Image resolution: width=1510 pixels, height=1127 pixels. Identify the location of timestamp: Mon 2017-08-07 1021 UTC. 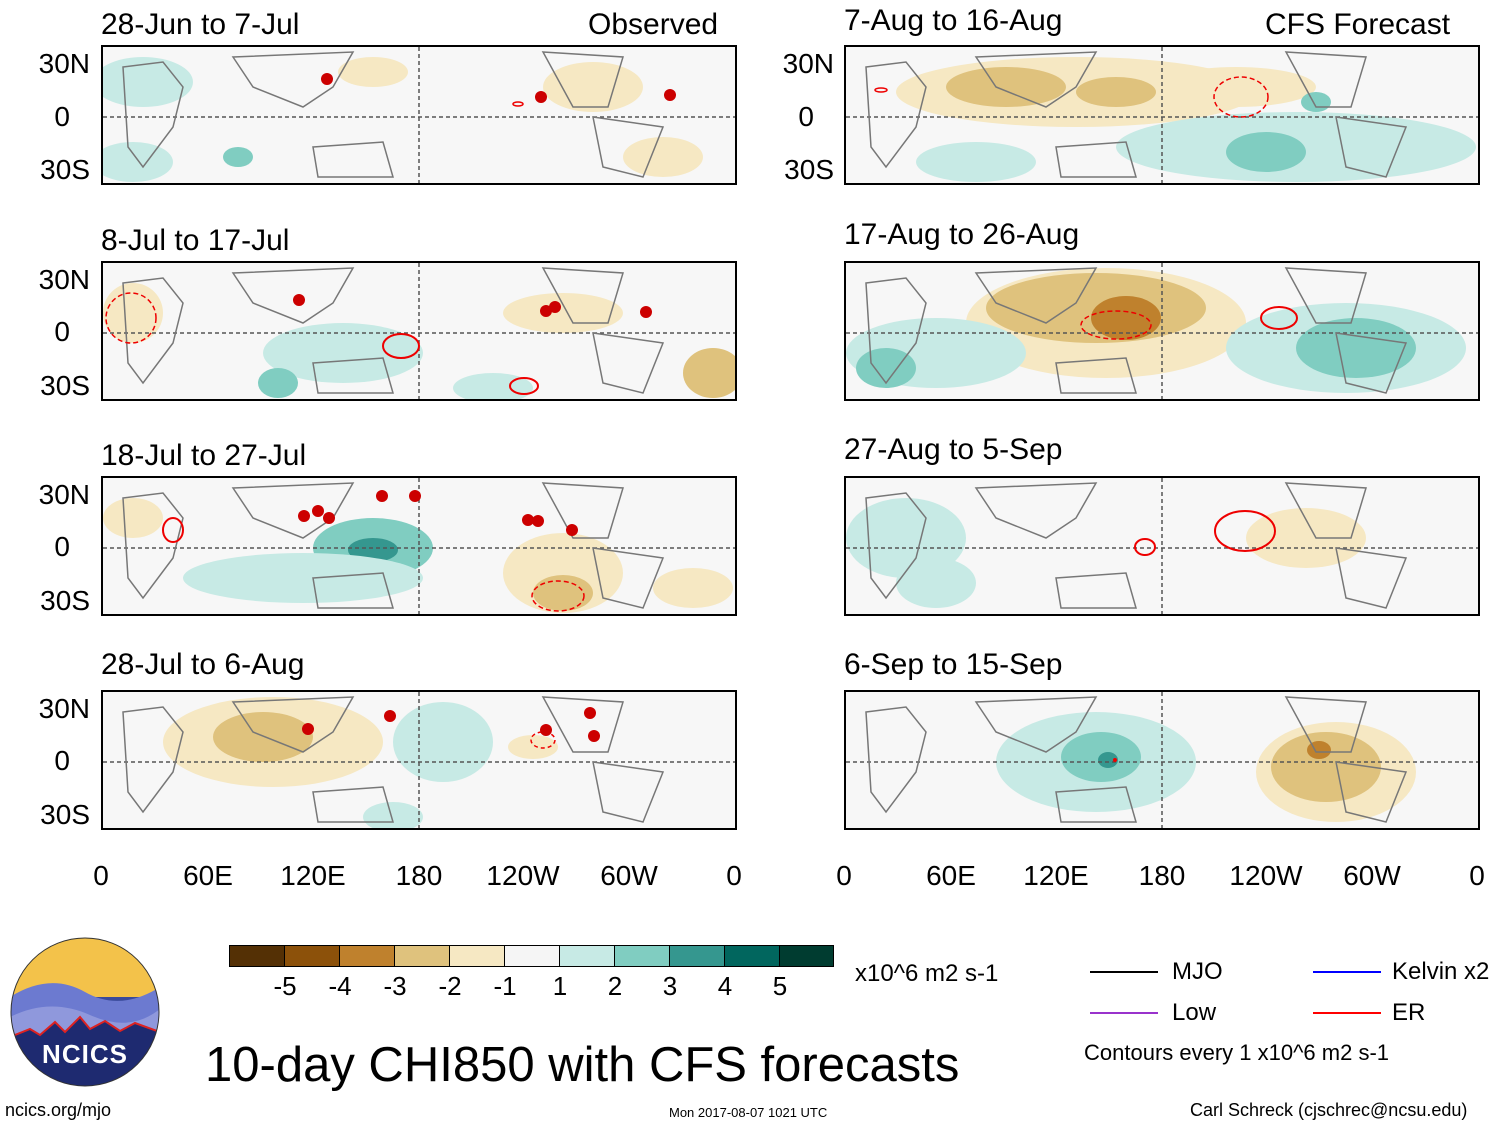
(748, 1112).